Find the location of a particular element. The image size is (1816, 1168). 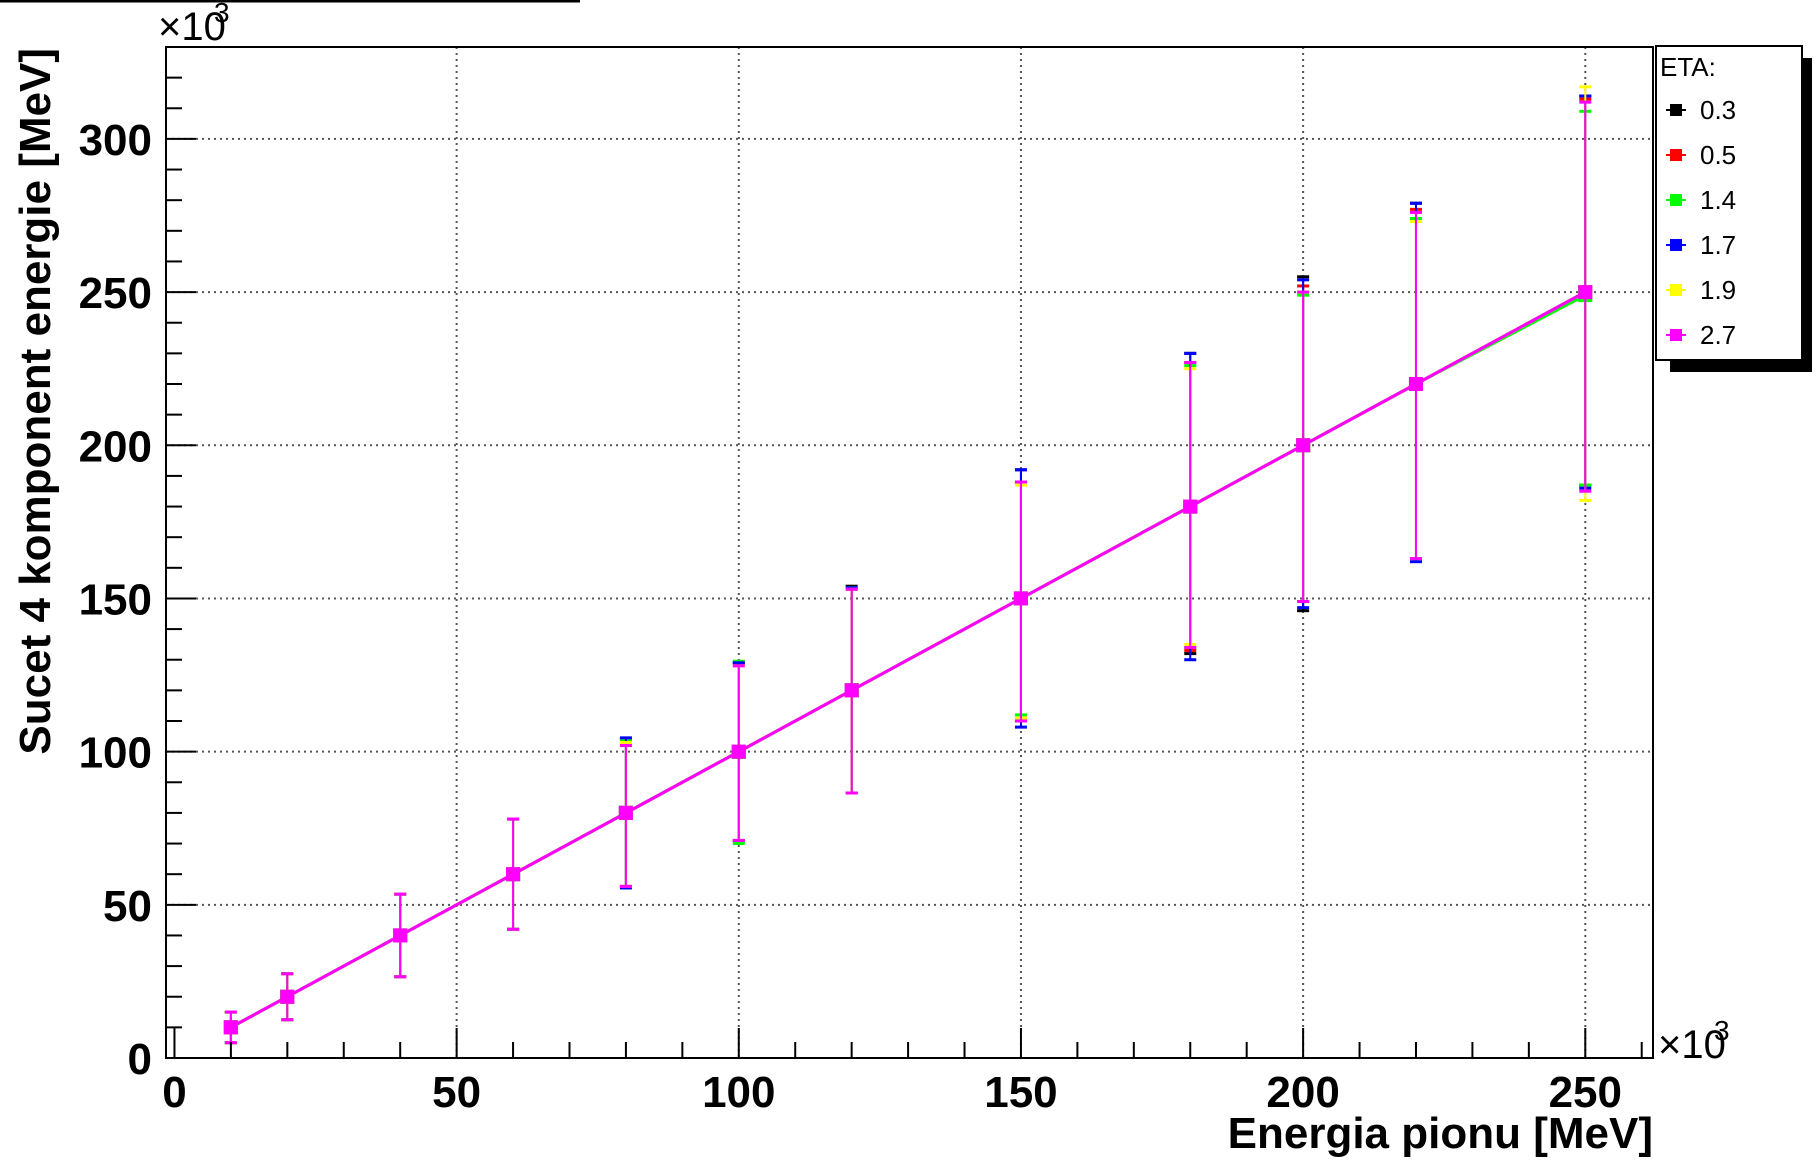

y-tick-label: 50 is located at coordinates (127, 906).